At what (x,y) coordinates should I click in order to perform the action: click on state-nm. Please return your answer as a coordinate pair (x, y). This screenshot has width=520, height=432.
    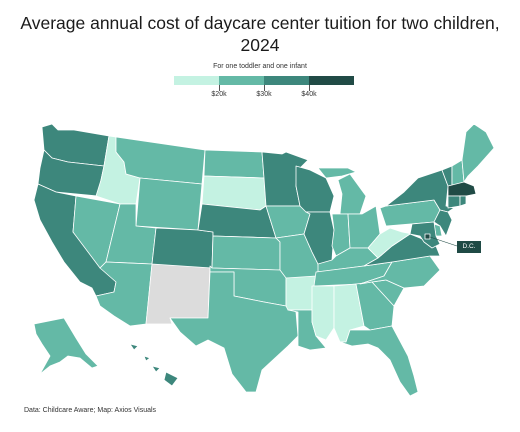
    Looking at the image, I should click on (178, 294).